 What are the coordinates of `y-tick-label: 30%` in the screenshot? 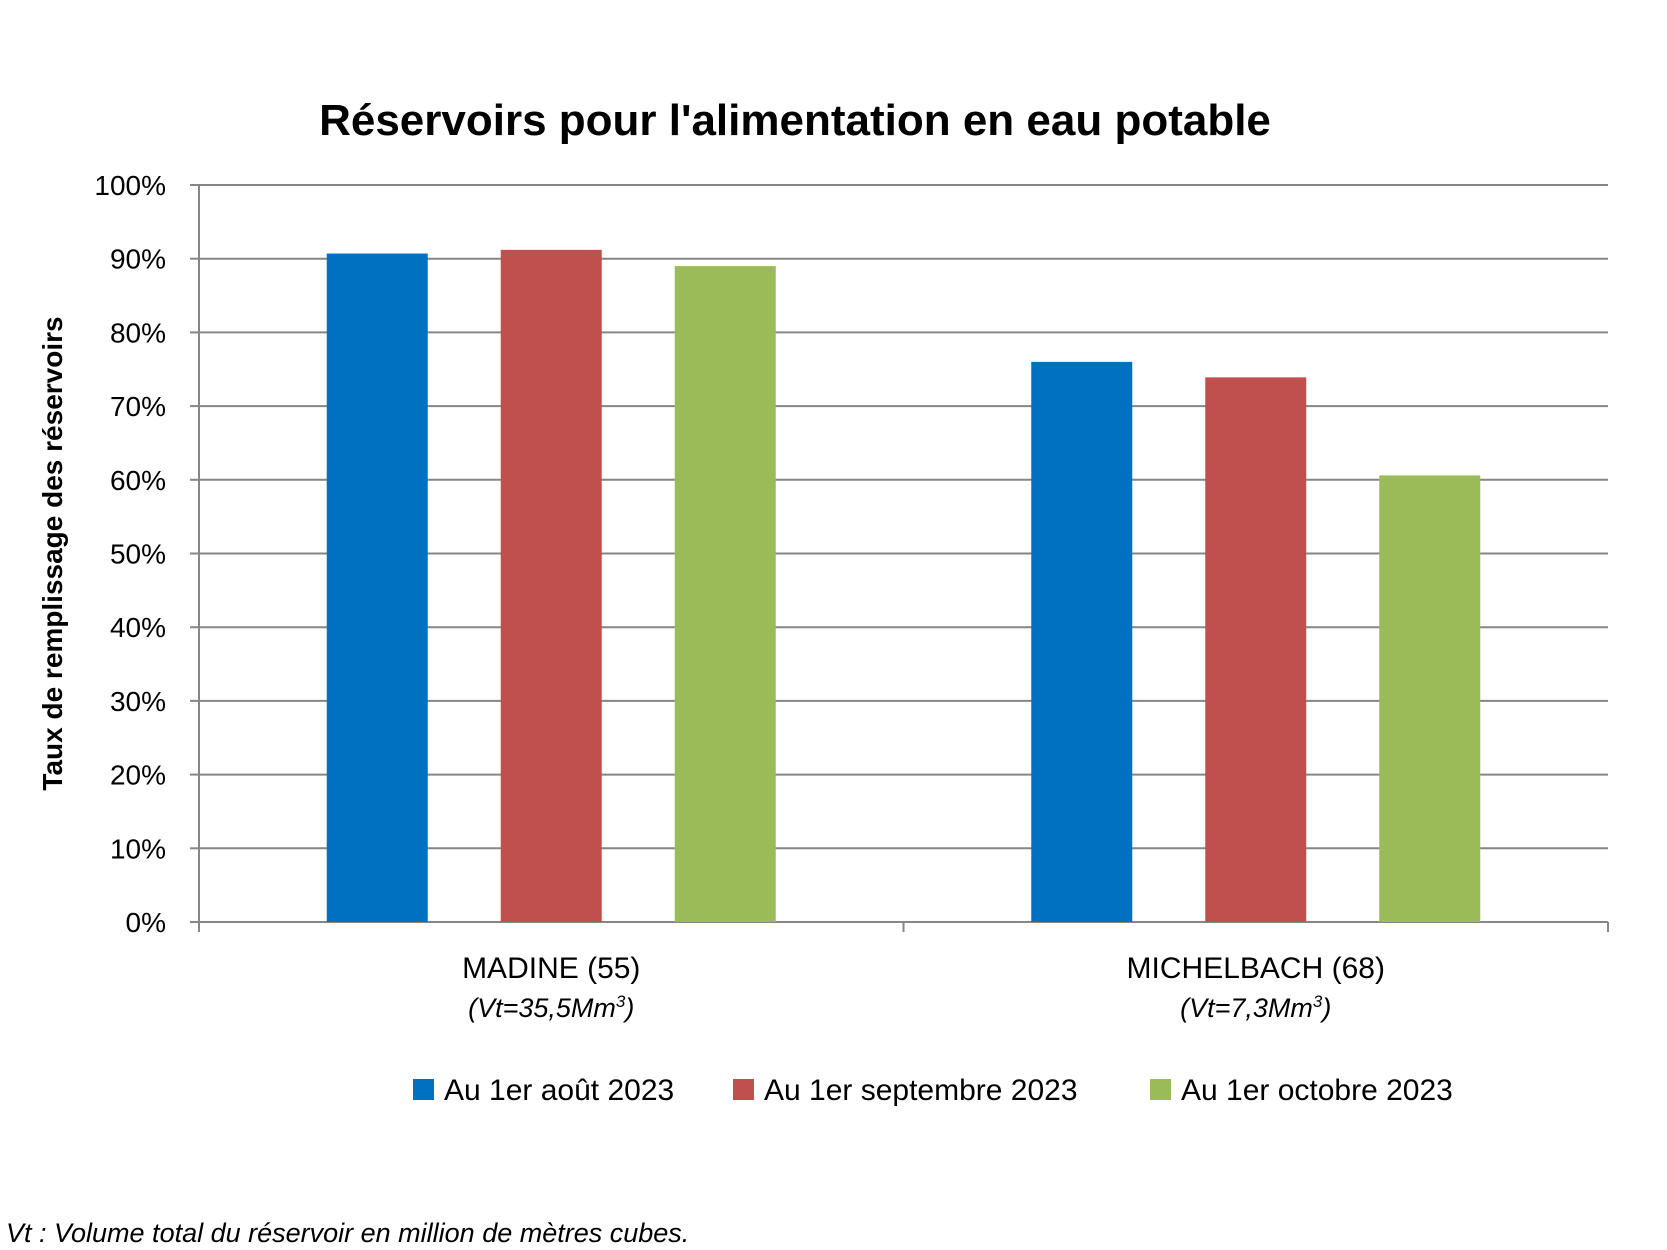 It's located at (138, 701).